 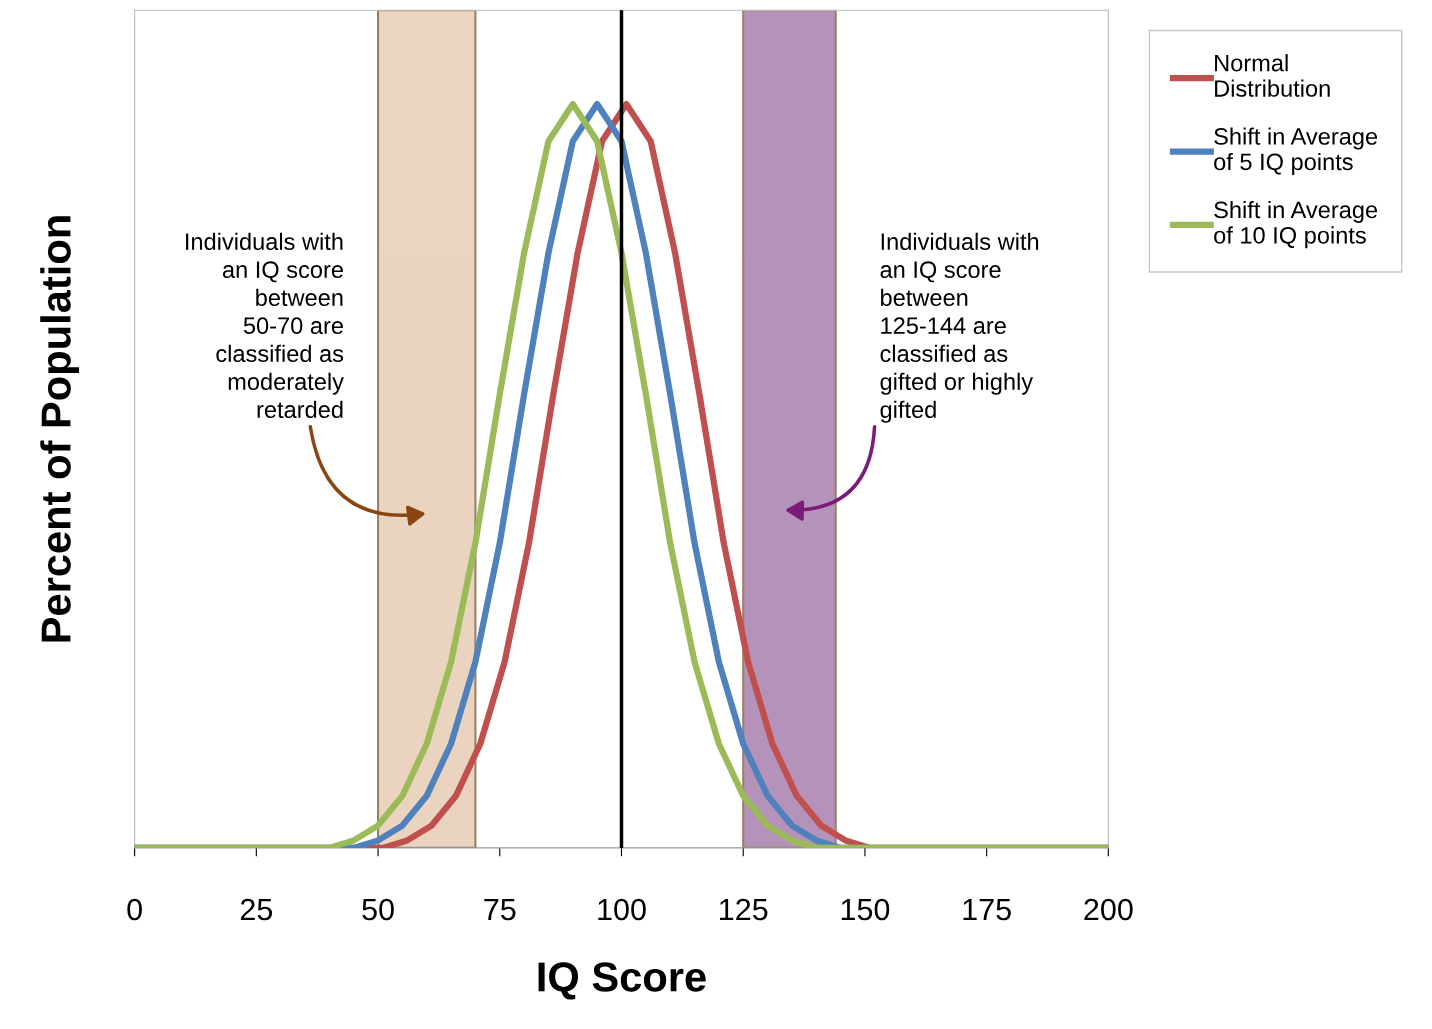 What do you see at coordinates (622, 981) in the screenshot?
I see `x-axis-title: IQ Score` at bounding box center [622, 981].